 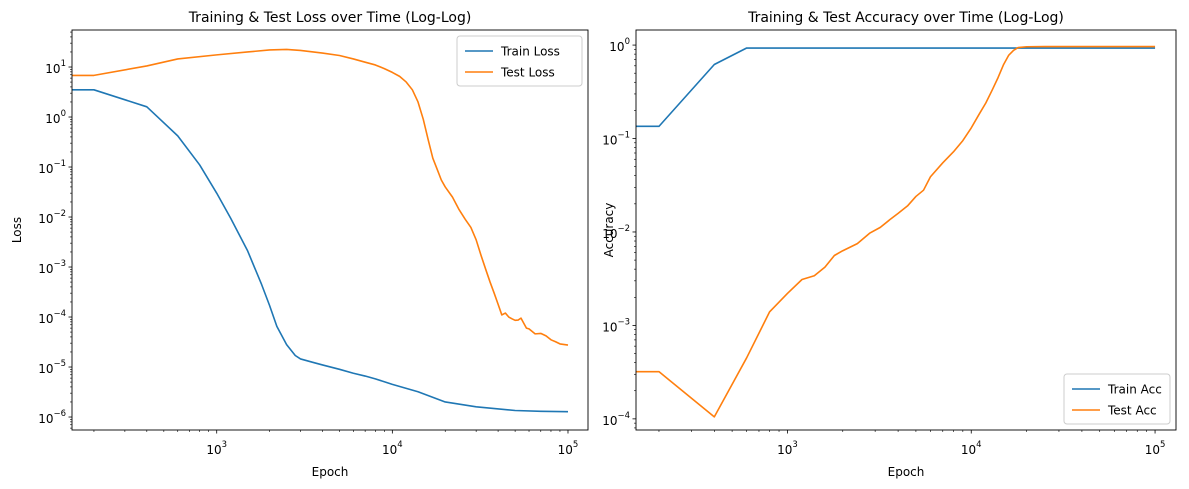 I want to click on legend: Train Loss Test Loss, so click(x=519, y=61).